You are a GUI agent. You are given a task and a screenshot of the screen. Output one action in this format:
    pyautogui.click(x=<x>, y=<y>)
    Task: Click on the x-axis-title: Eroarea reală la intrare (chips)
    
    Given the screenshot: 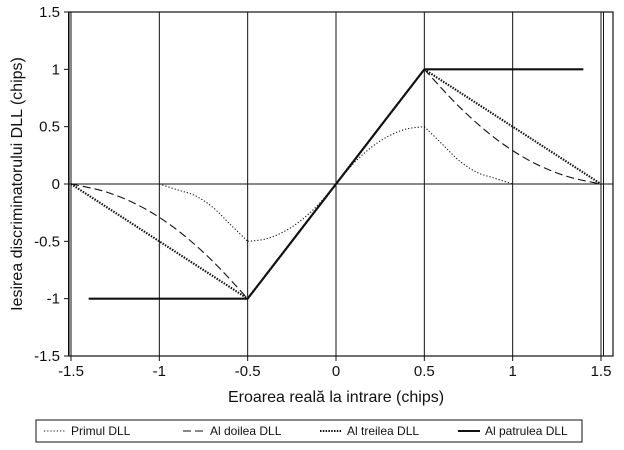 What is the action you would take?
    pyautogui.click(x=336, y=397)
    